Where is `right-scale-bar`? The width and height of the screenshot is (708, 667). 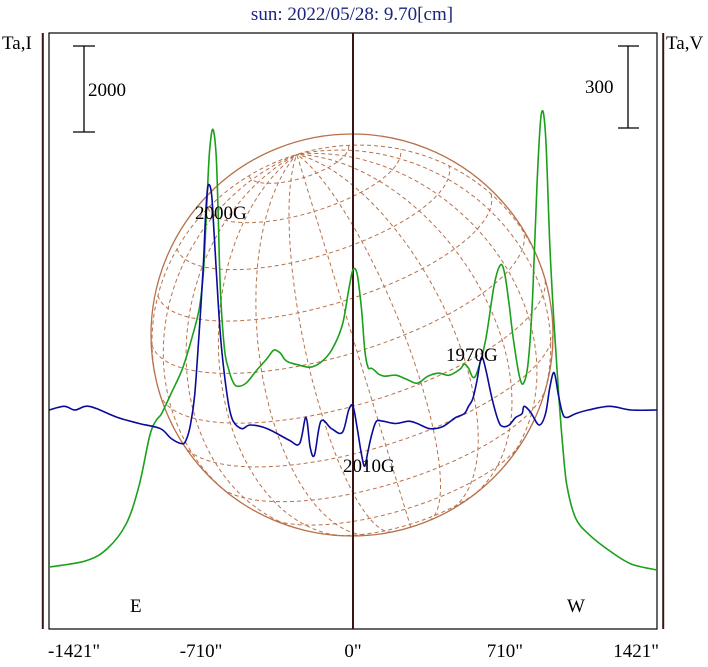 right-scale-bar is located at coordinates (628, 87).